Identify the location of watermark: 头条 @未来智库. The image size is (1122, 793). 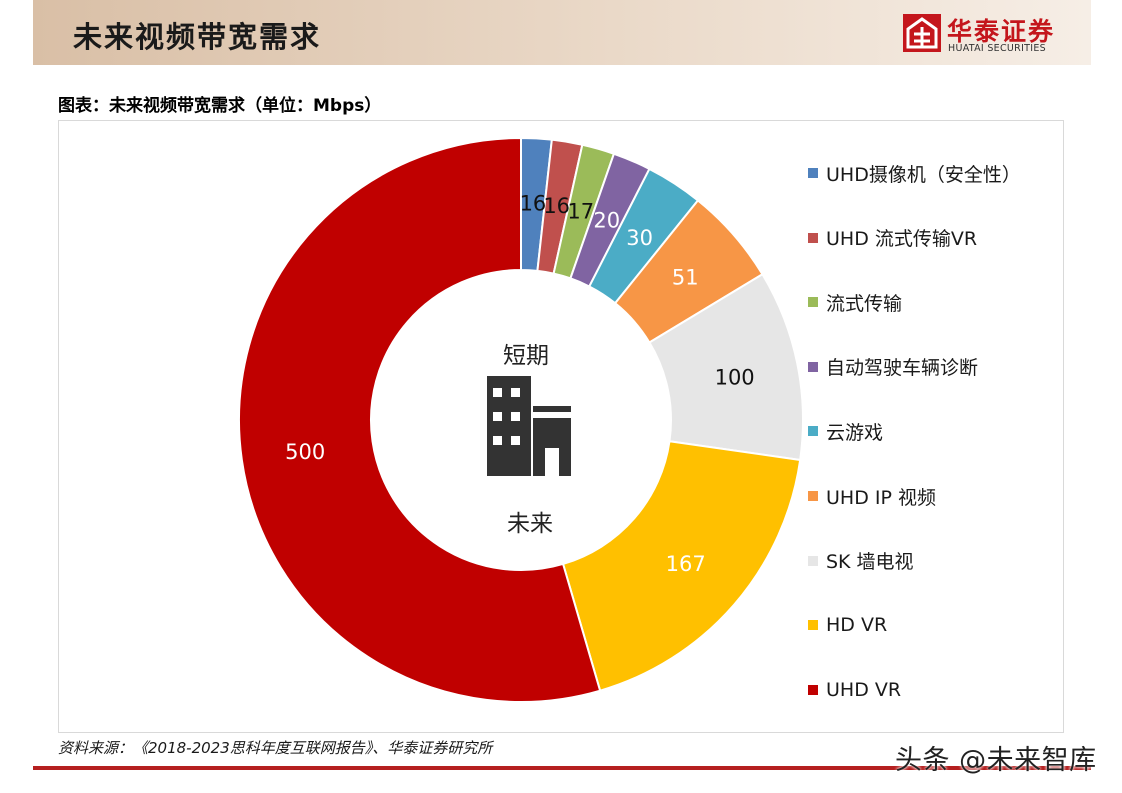
(996, 760).